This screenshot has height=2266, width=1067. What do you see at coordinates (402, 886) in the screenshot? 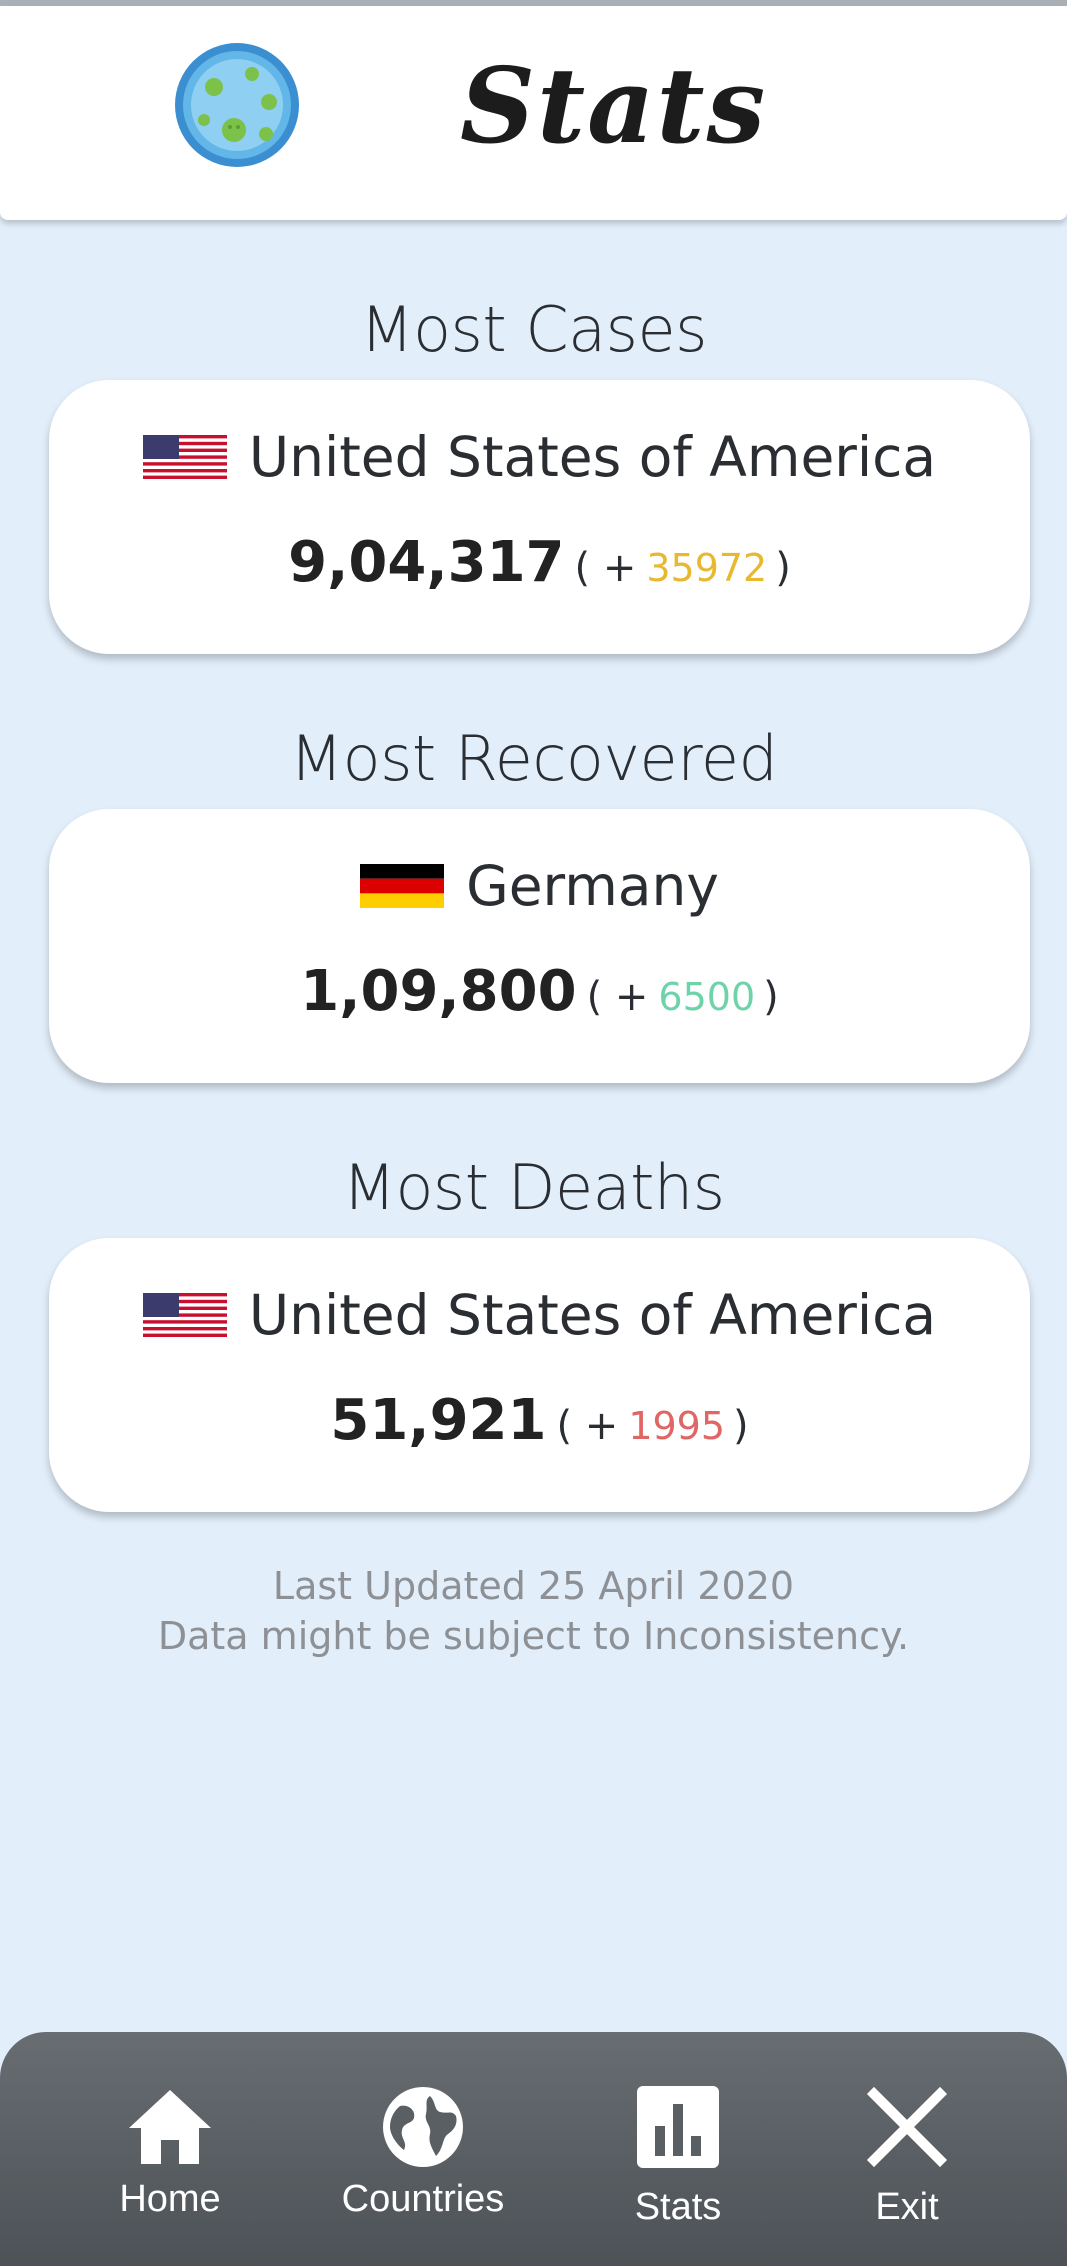
I see `germany-flag-icon` at bounding box center [402, 886].